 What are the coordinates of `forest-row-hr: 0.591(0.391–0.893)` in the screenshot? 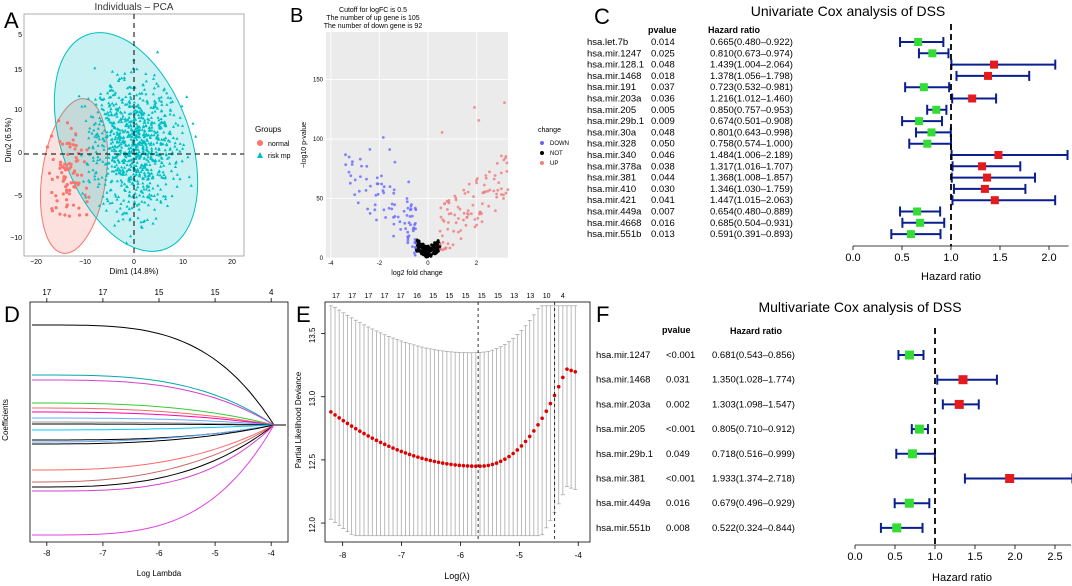 It's located at (751, 234).